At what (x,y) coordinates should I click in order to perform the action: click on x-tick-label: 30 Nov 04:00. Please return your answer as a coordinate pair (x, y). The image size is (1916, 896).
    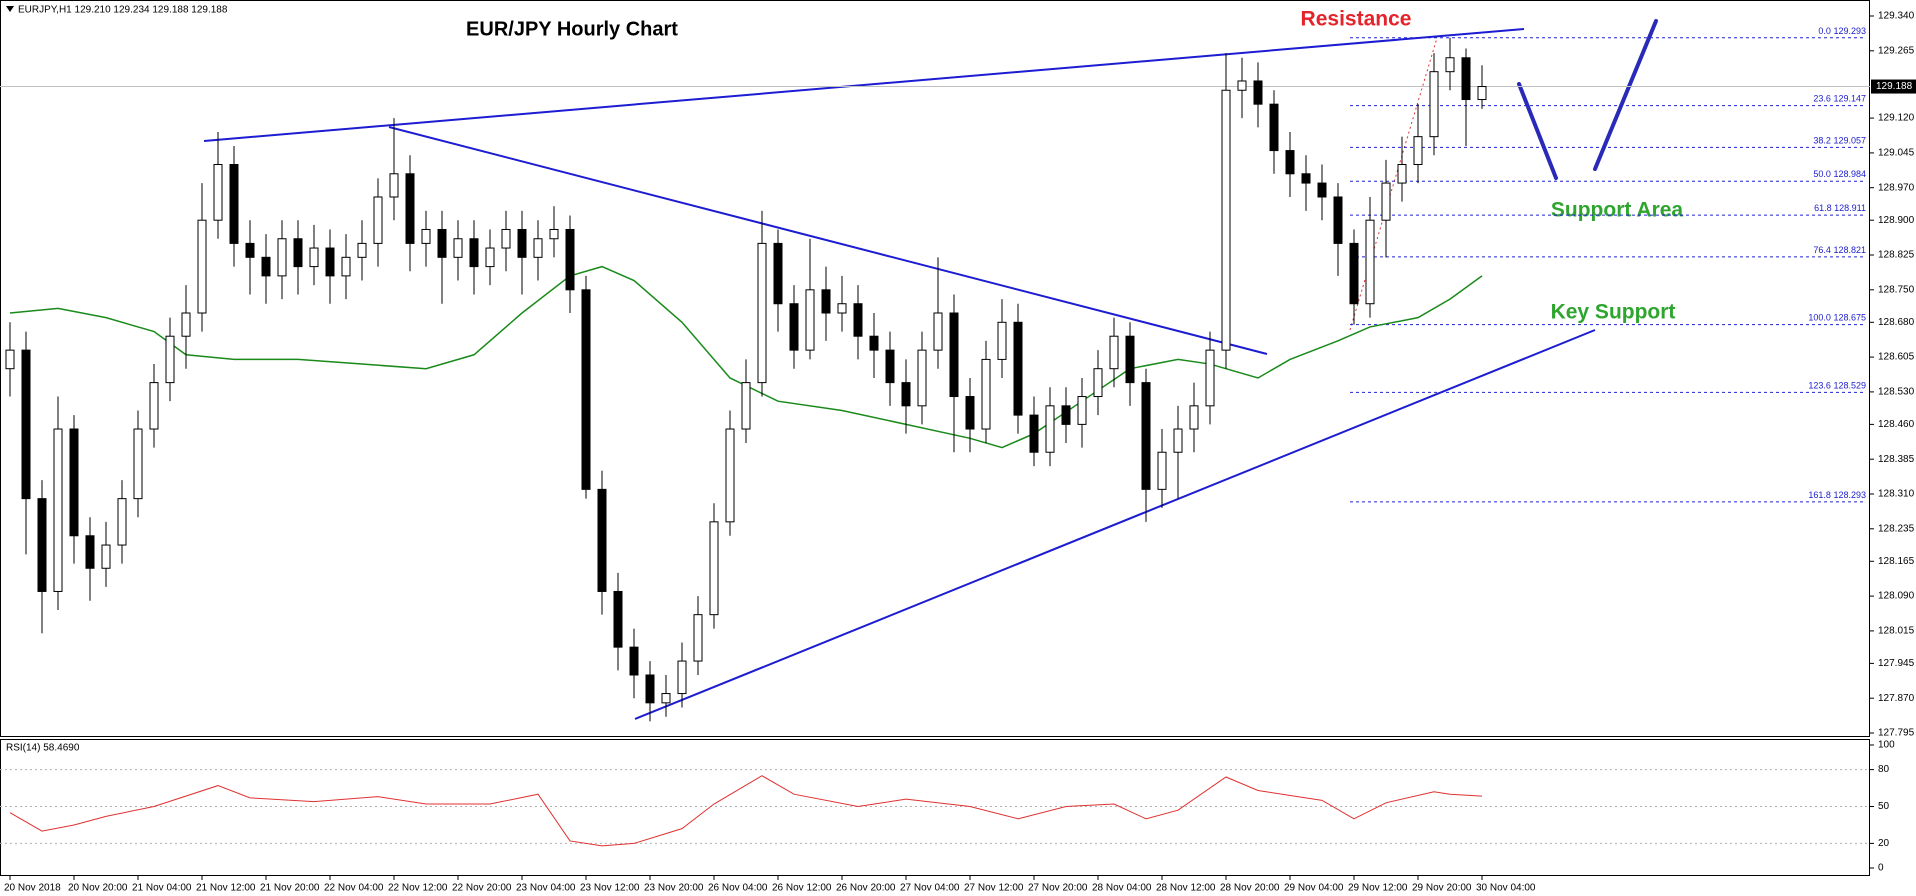
    Looking at the image, I should click on (1506, 888).